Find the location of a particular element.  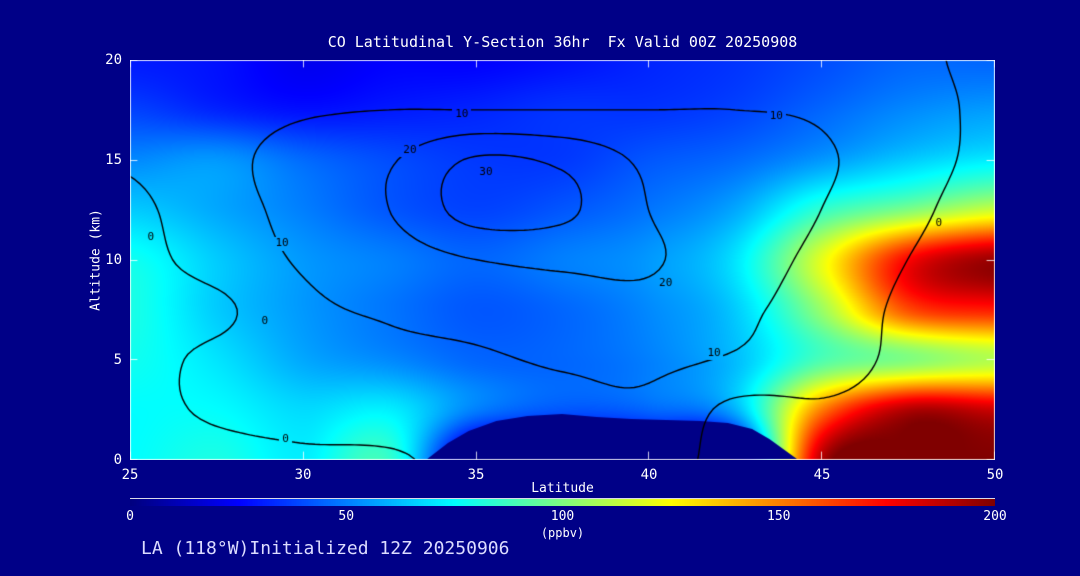

x-tick-label: 45 is located at coordinates (822, 475).